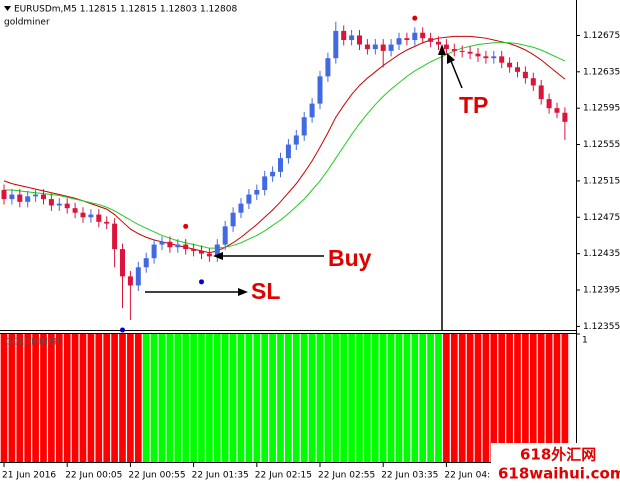 The image size is (620, 486). I want to click on y-tick-label: 1.12355, so click(601, 327).